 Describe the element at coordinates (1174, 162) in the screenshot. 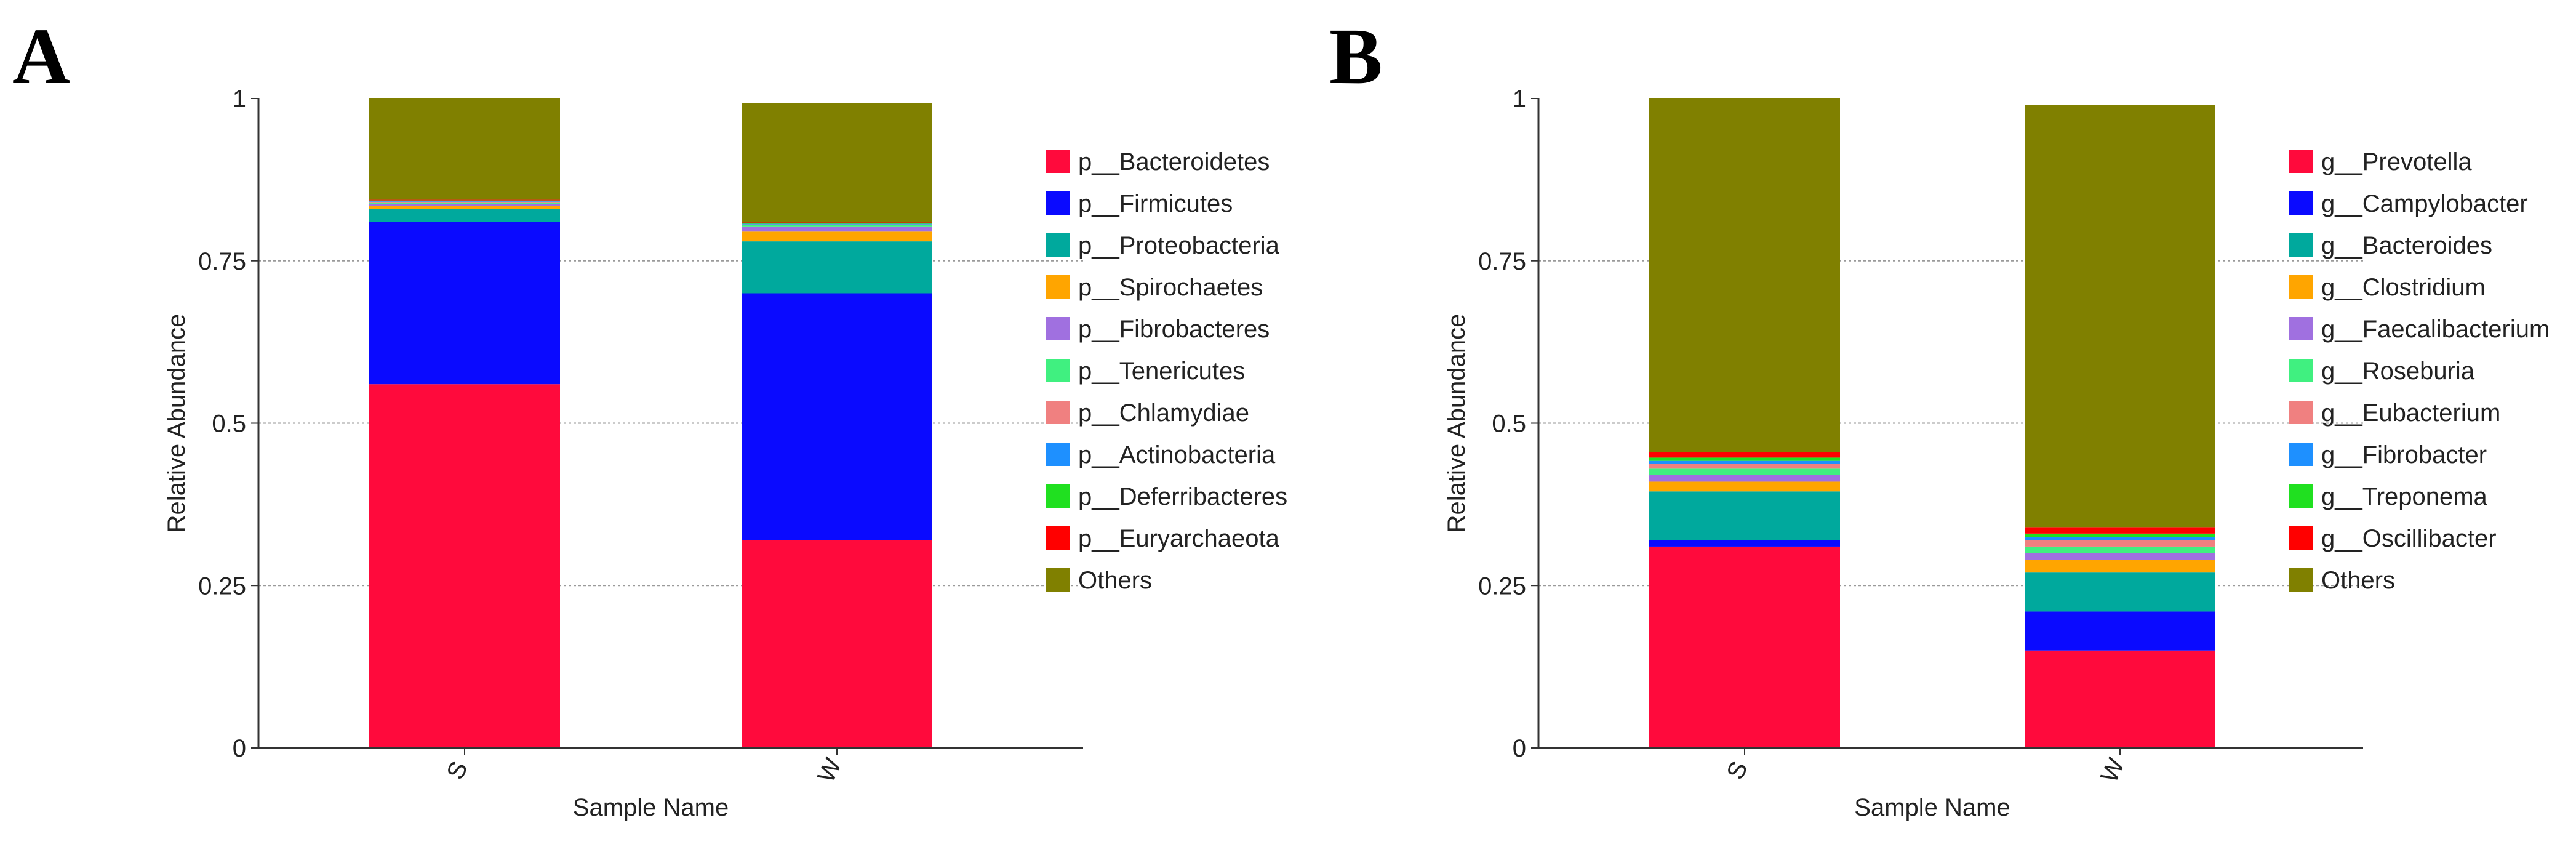

I see `legend-label: p__Bacteroidetes` at that location.